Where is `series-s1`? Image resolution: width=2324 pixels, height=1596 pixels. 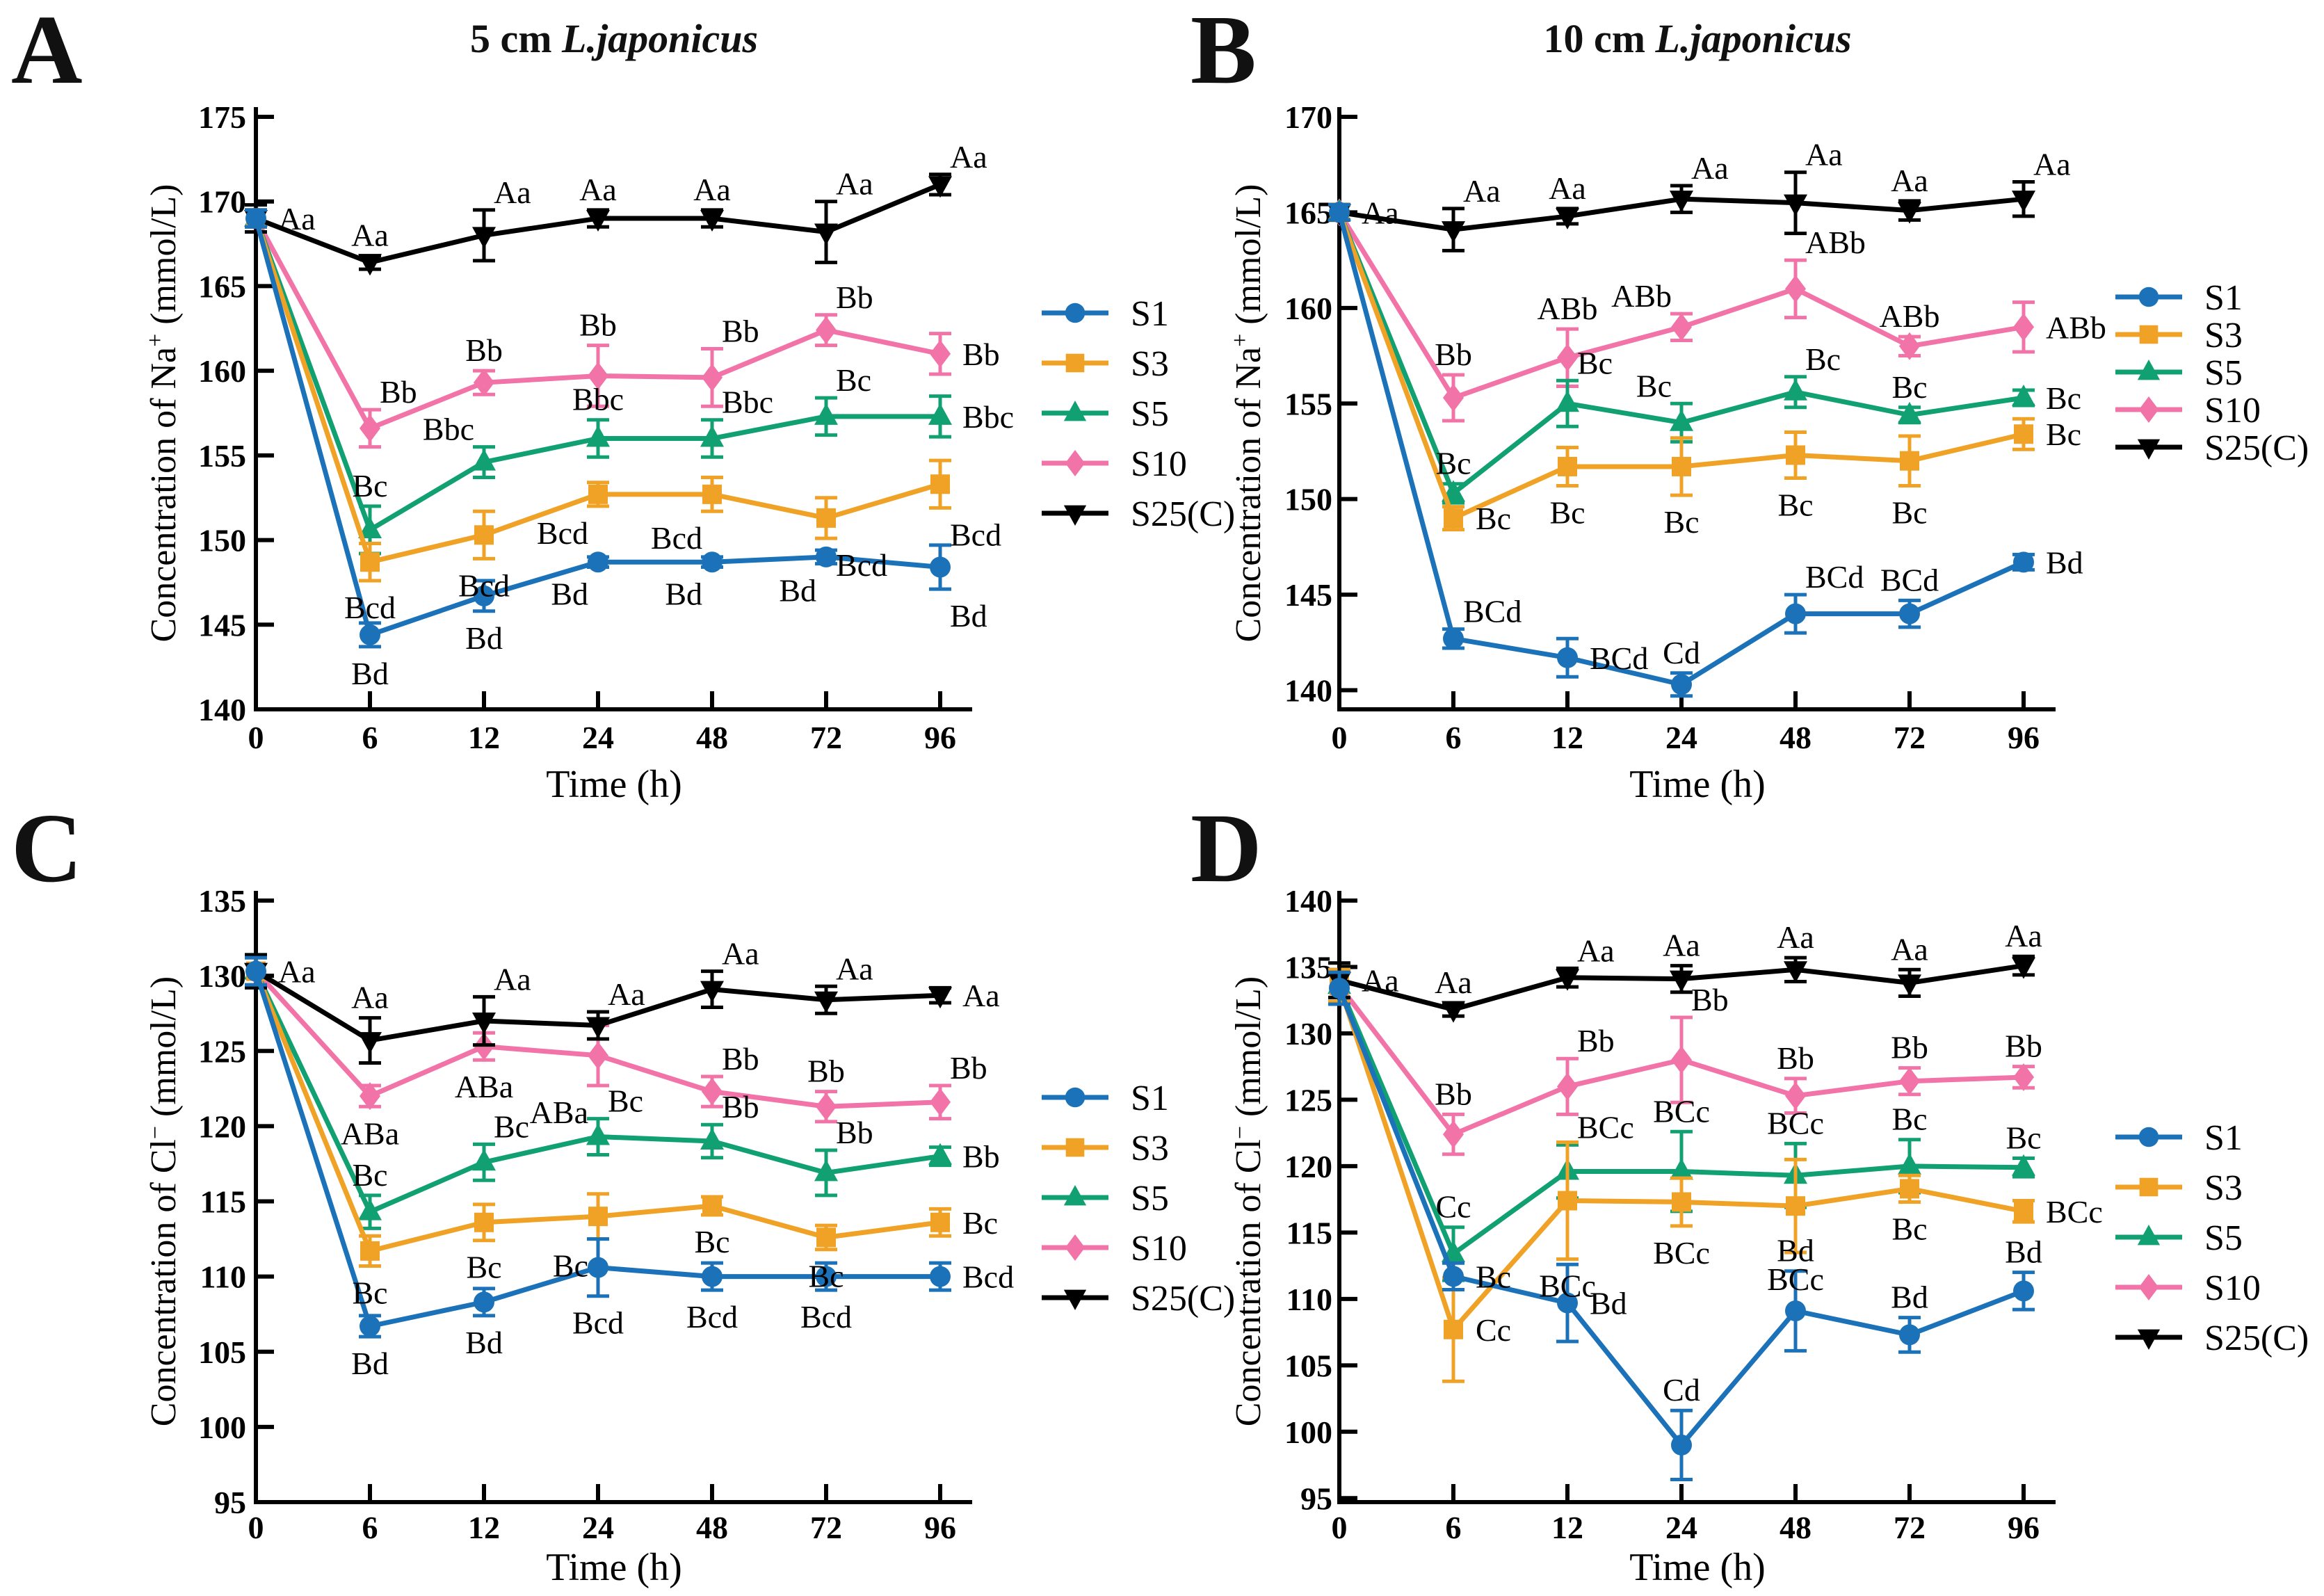
series-s1 is located at coordinates (598, 1147).